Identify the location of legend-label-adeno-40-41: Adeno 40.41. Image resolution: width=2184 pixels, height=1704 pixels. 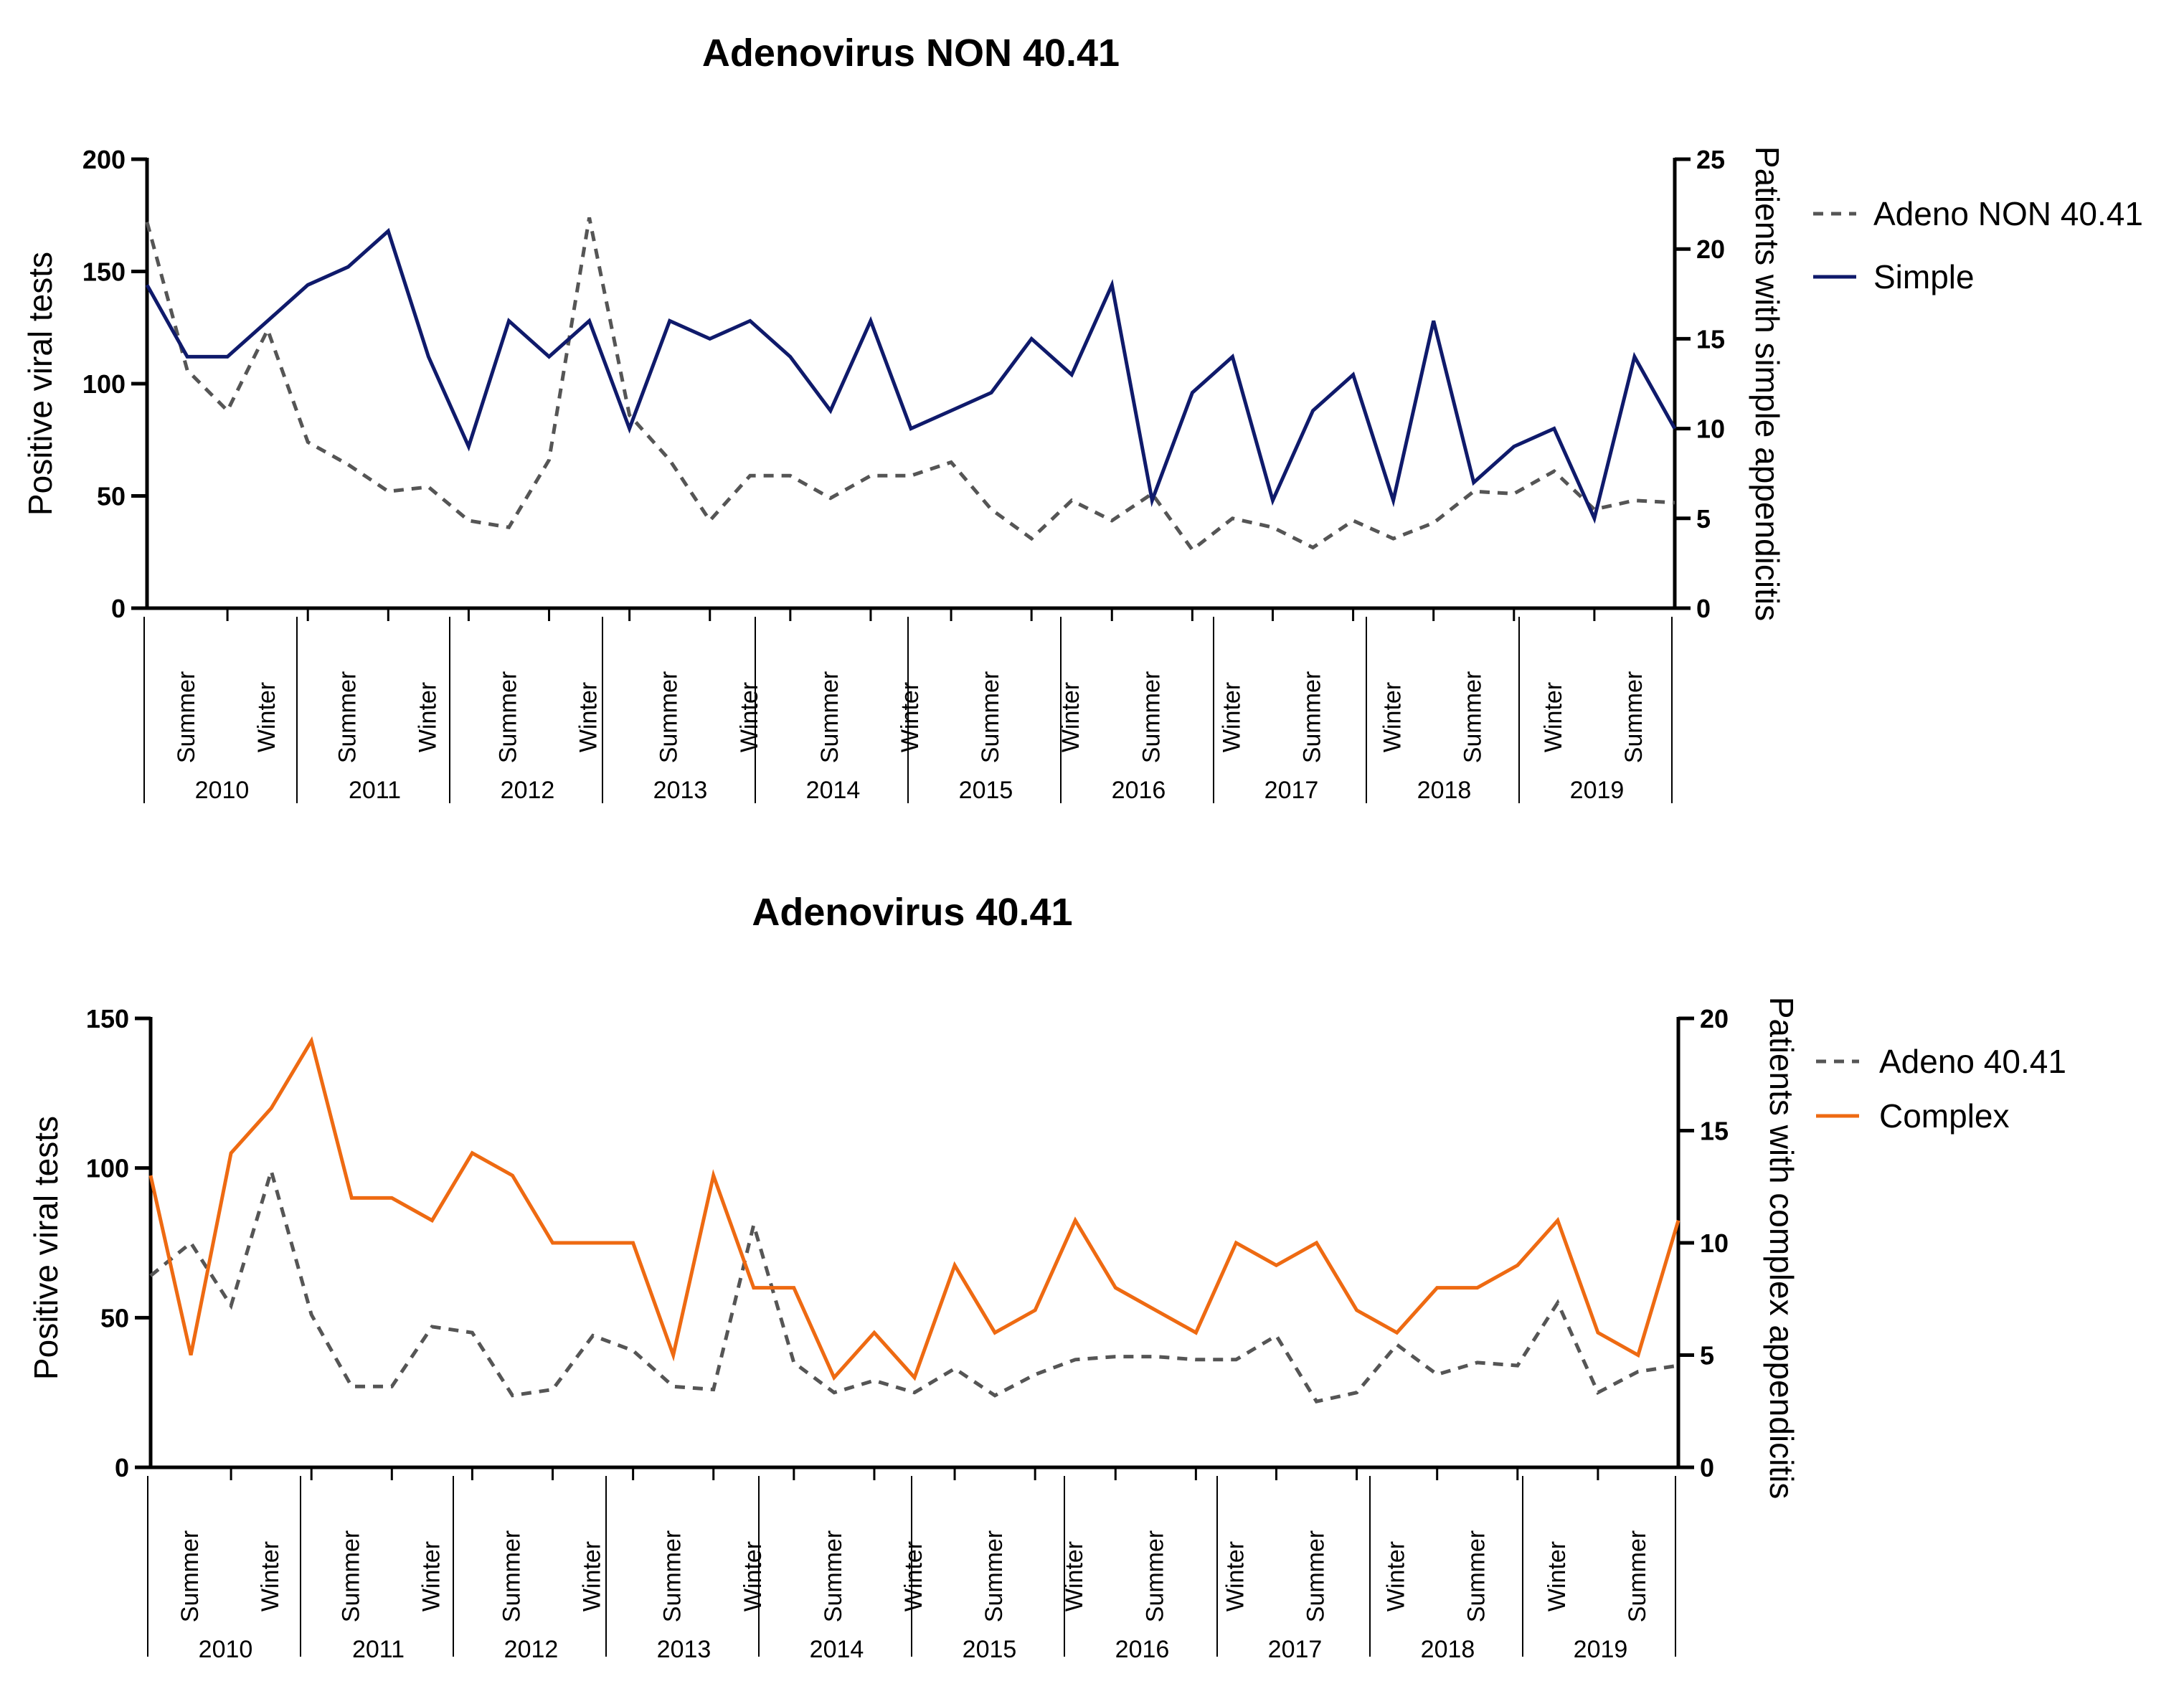
(1972, 1061).